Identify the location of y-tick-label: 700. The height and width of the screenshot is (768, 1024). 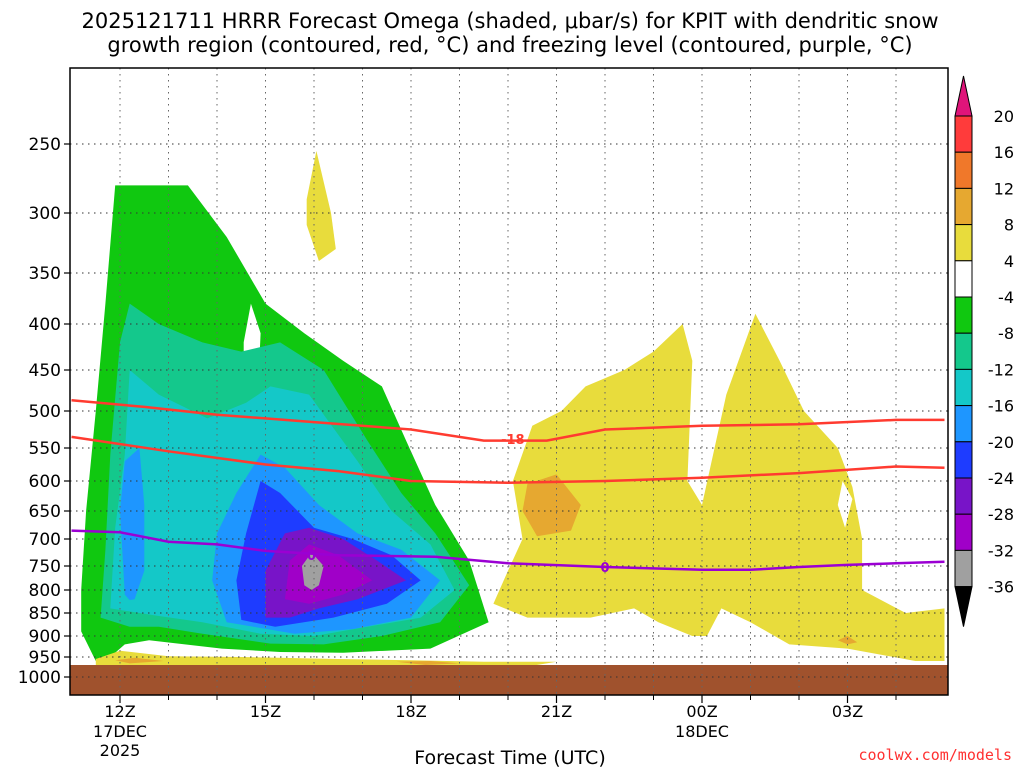
(45, 540).